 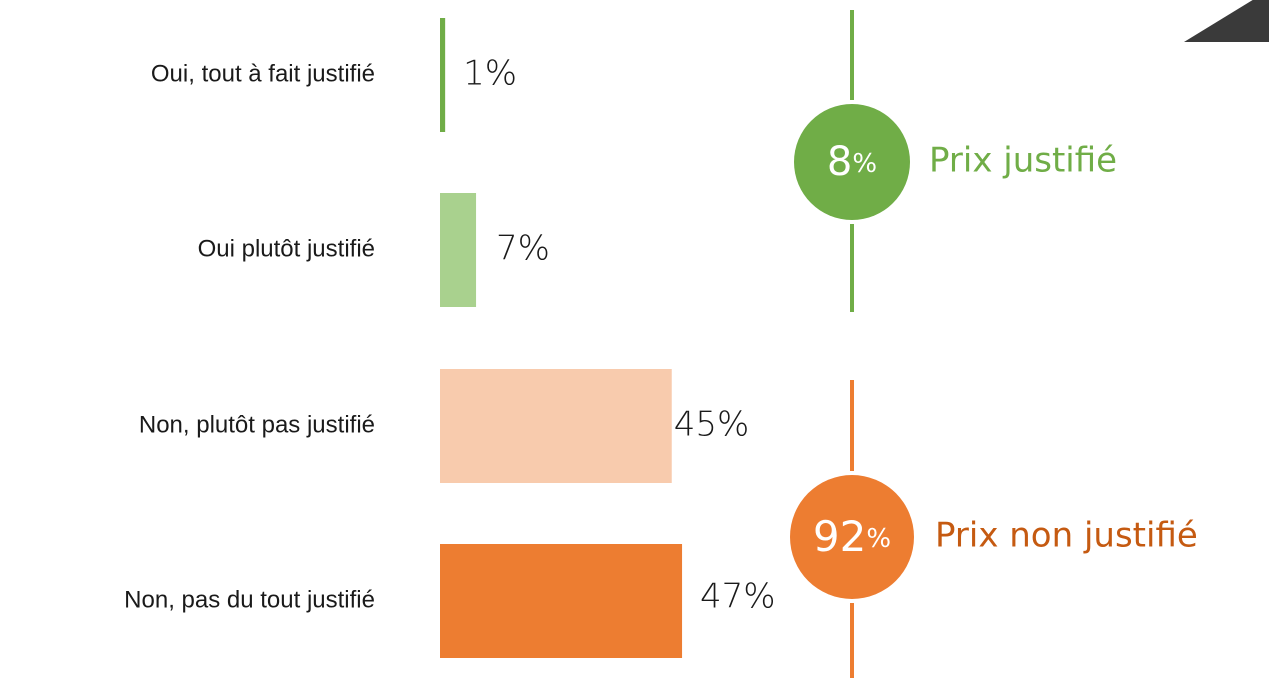 I want to click on corner-shape, so click(x=1226, y=21).